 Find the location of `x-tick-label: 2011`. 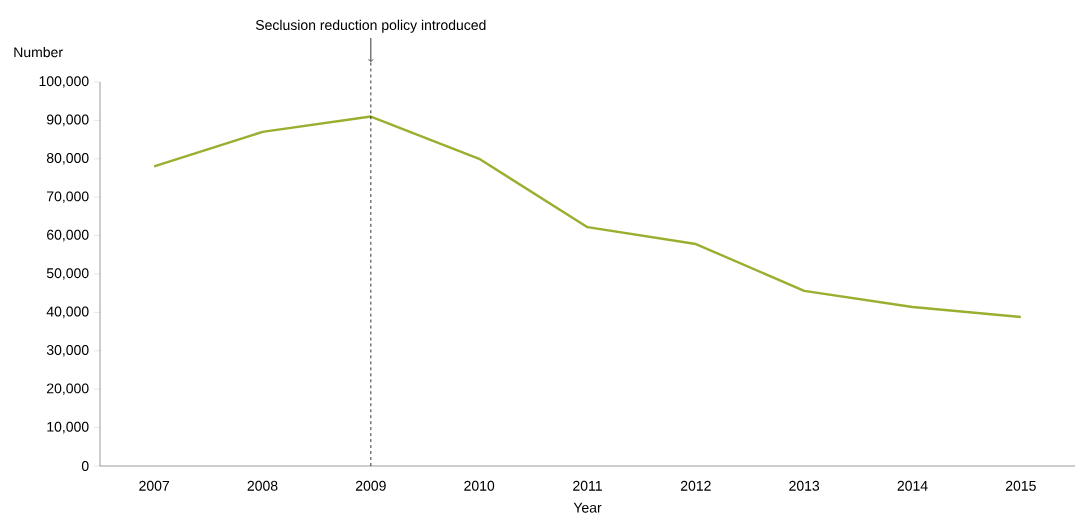

x-tick-label: 2011 is located at coordinates (587, 485).